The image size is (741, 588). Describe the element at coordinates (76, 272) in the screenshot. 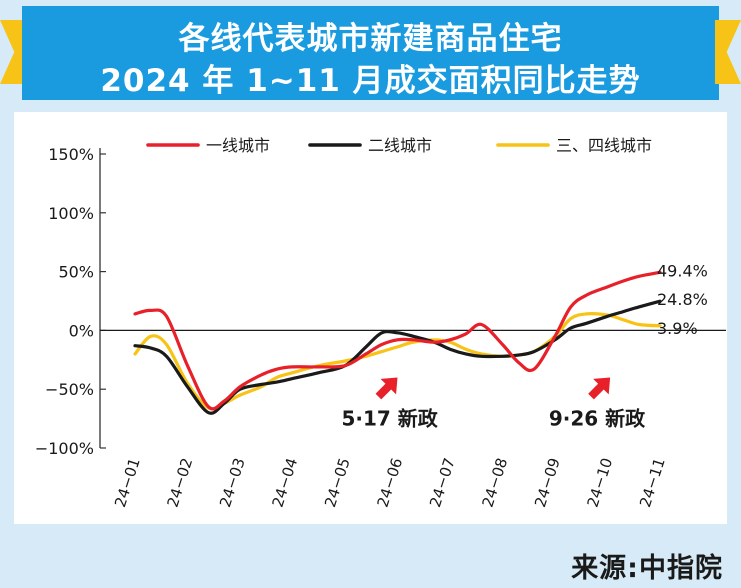

I see `y-tick-label: 50%` at that location.